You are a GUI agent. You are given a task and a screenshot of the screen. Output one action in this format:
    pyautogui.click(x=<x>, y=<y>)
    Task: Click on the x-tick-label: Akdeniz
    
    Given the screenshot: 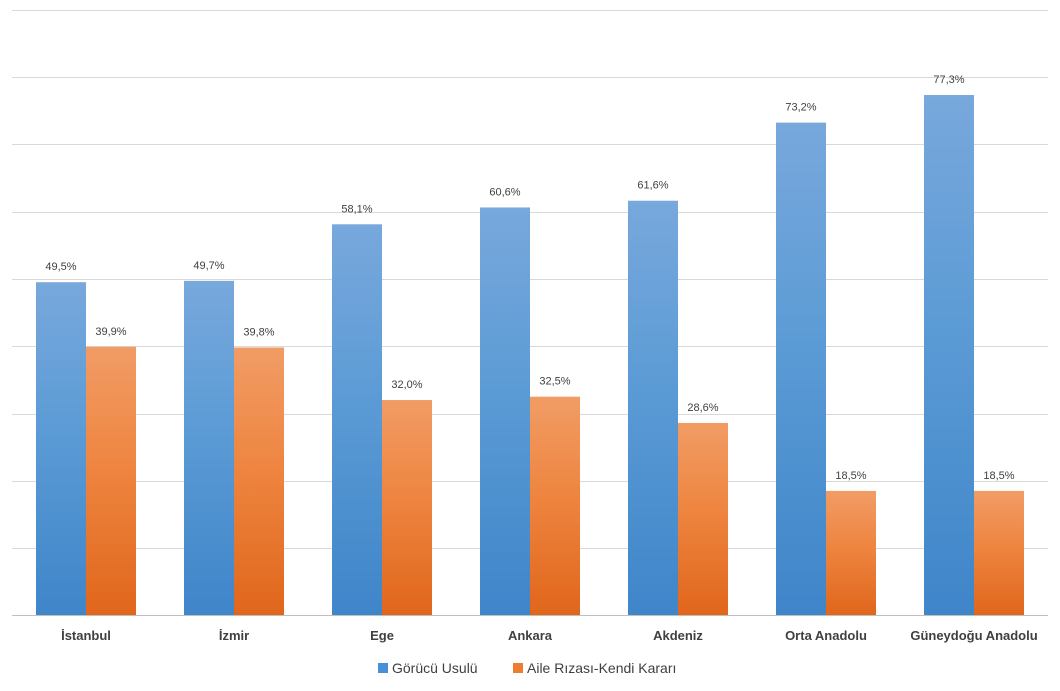 What is the action you would take?
    pyautogui.click(x=678, y=635)
    